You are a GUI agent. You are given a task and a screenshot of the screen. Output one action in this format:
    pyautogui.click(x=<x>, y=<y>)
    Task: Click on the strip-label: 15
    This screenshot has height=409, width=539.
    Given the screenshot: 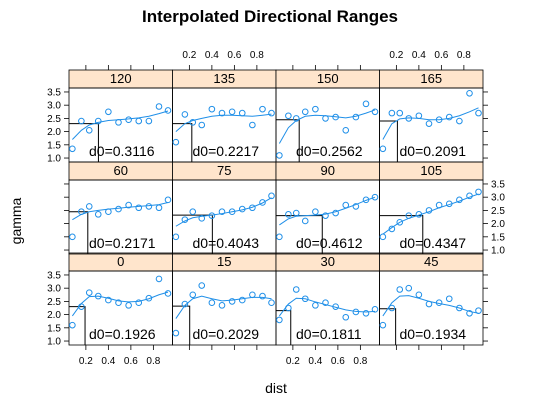 What is the action you would take?
    pyautogui.click(x=224, y=261)
    